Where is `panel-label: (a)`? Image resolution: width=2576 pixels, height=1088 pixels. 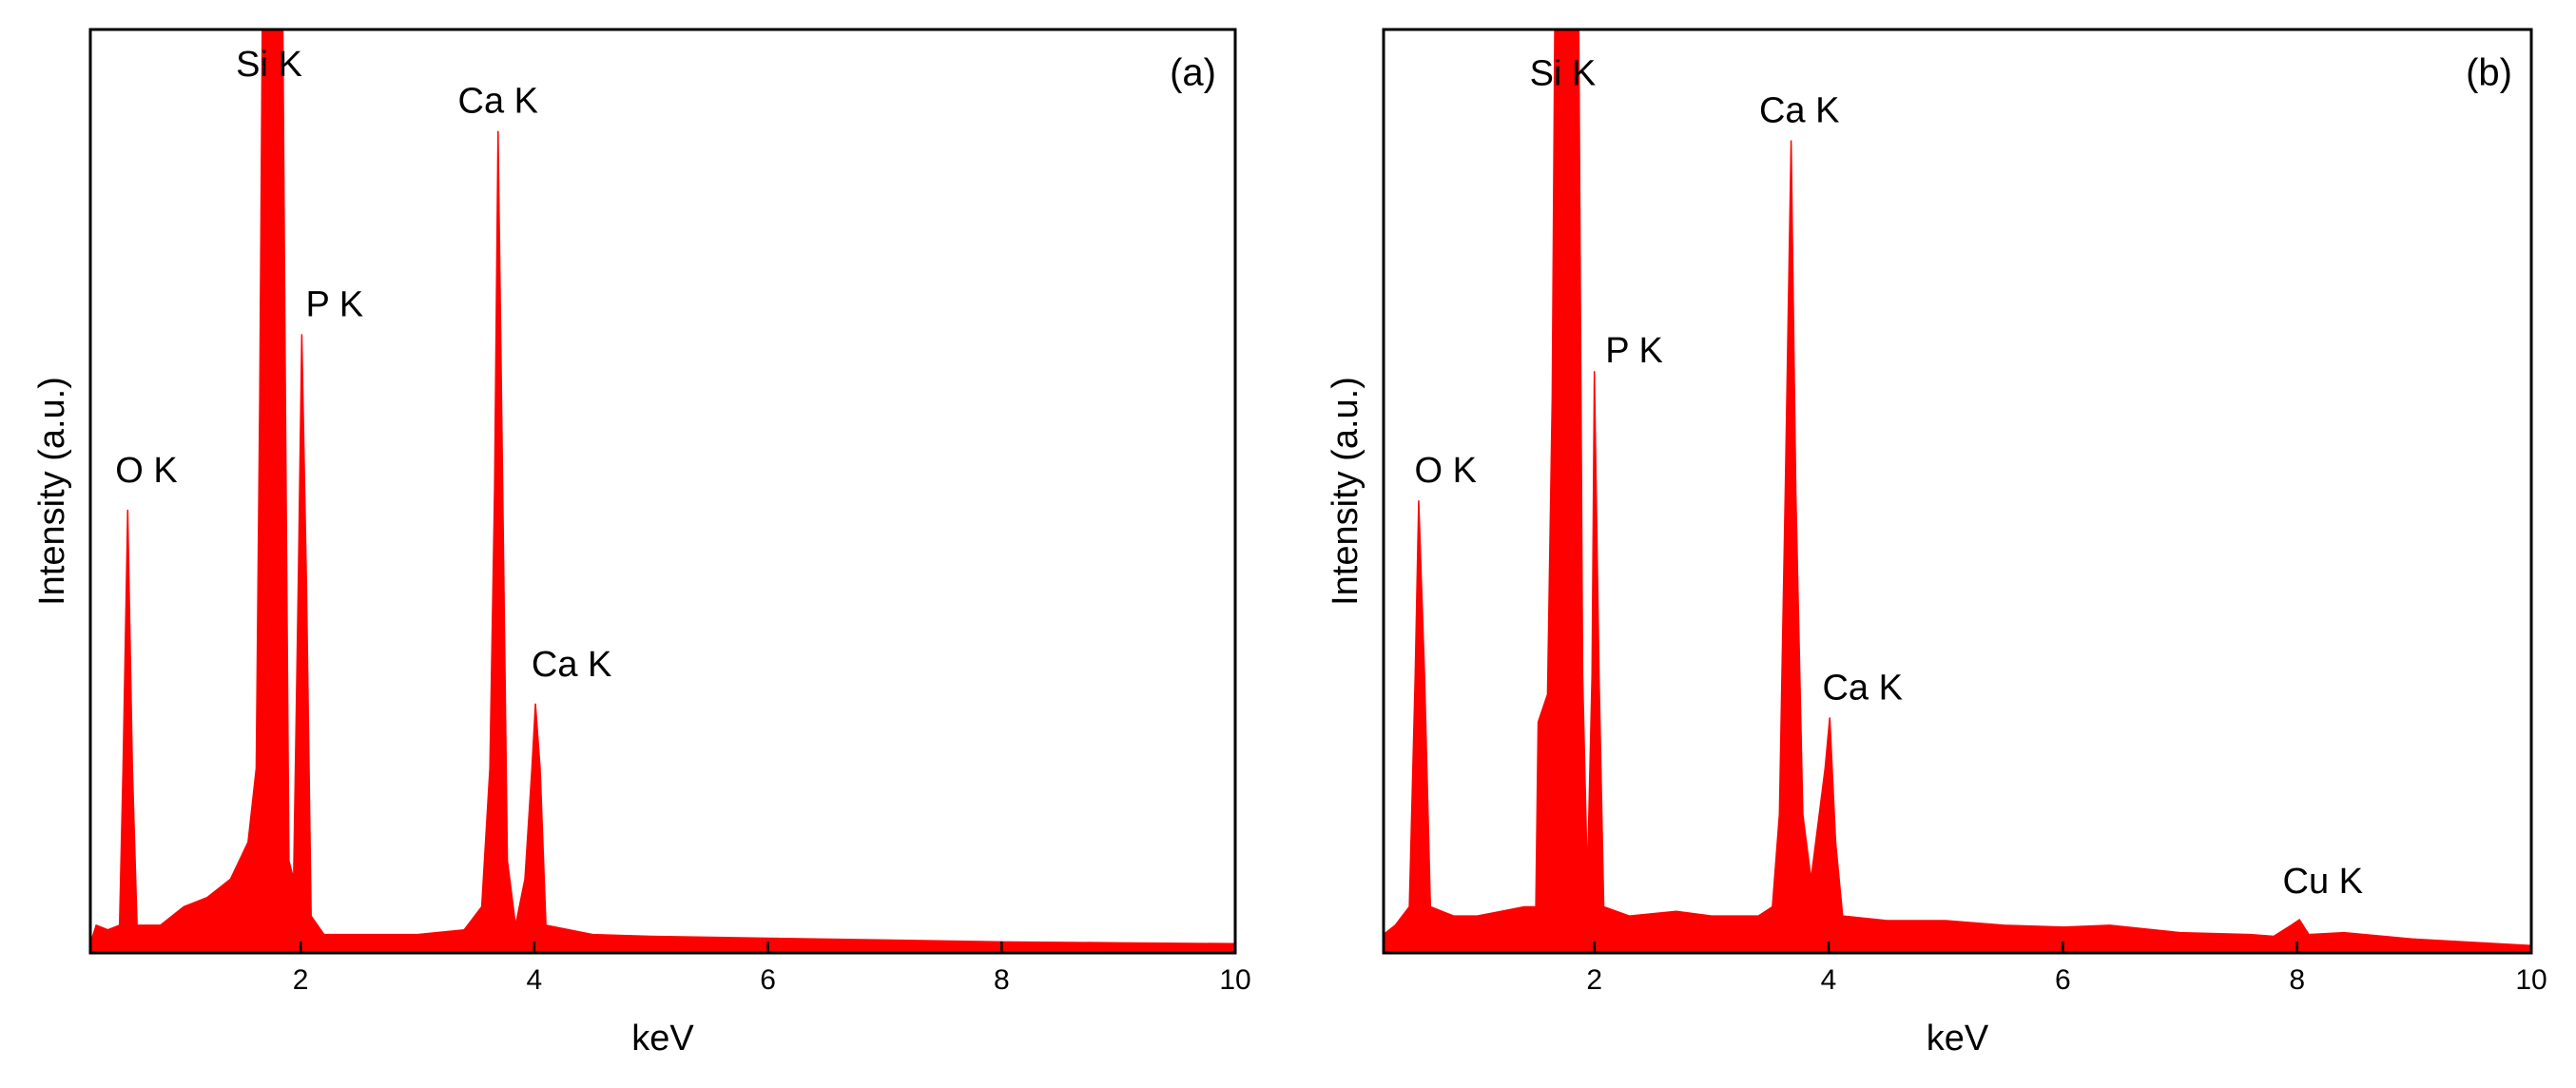 panel-label: (a) is located at coordinates (1193, 73).